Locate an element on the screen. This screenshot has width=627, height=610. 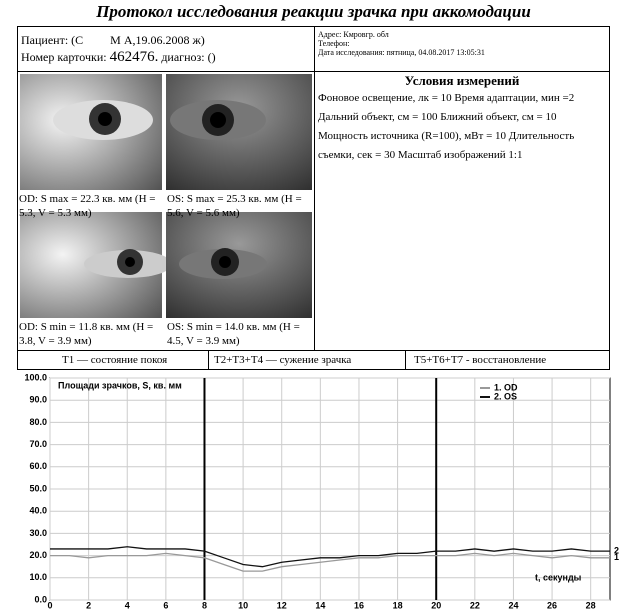
y-tick-label: 10.0 is located at coordinates (38, 577).